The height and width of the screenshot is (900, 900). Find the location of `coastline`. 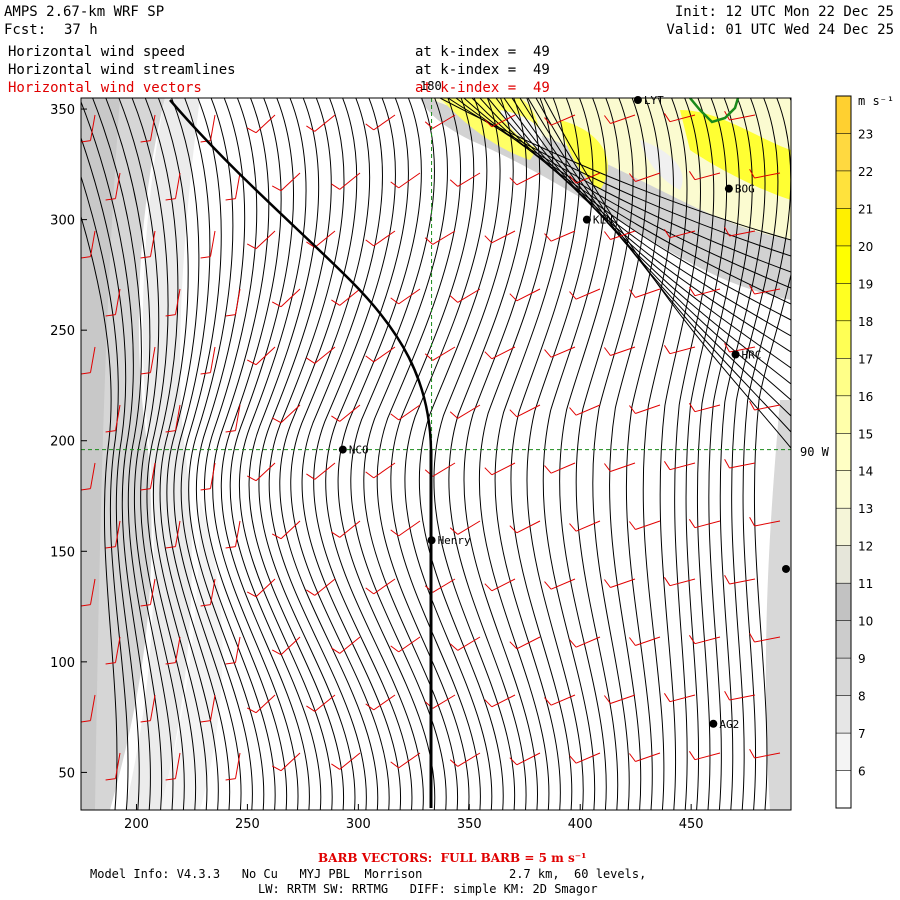

coastline is located at coordinates (714, 111).